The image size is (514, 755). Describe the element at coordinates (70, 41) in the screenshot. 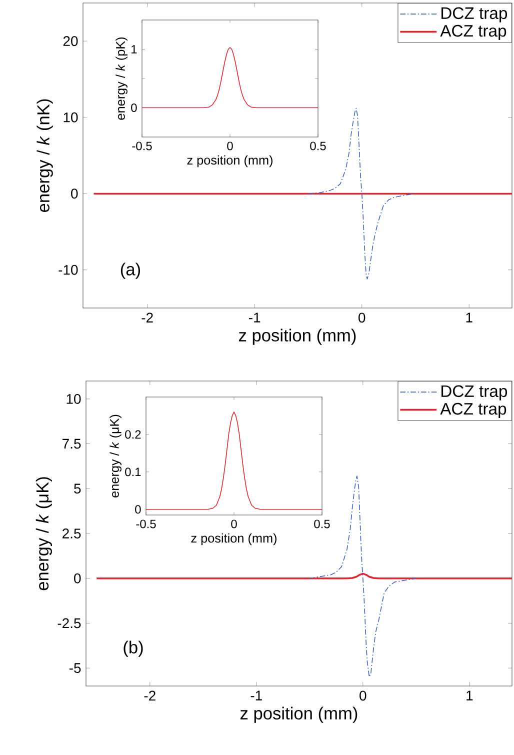

I see `y-tick-label: 20` at that location.